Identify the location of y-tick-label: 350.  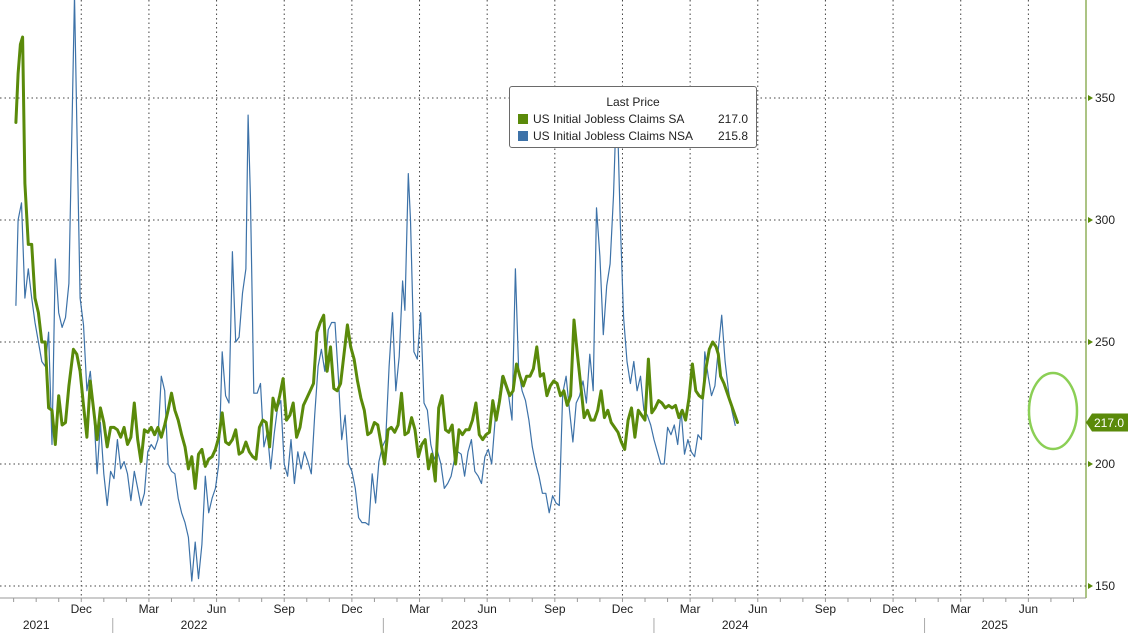
(1105, 98).